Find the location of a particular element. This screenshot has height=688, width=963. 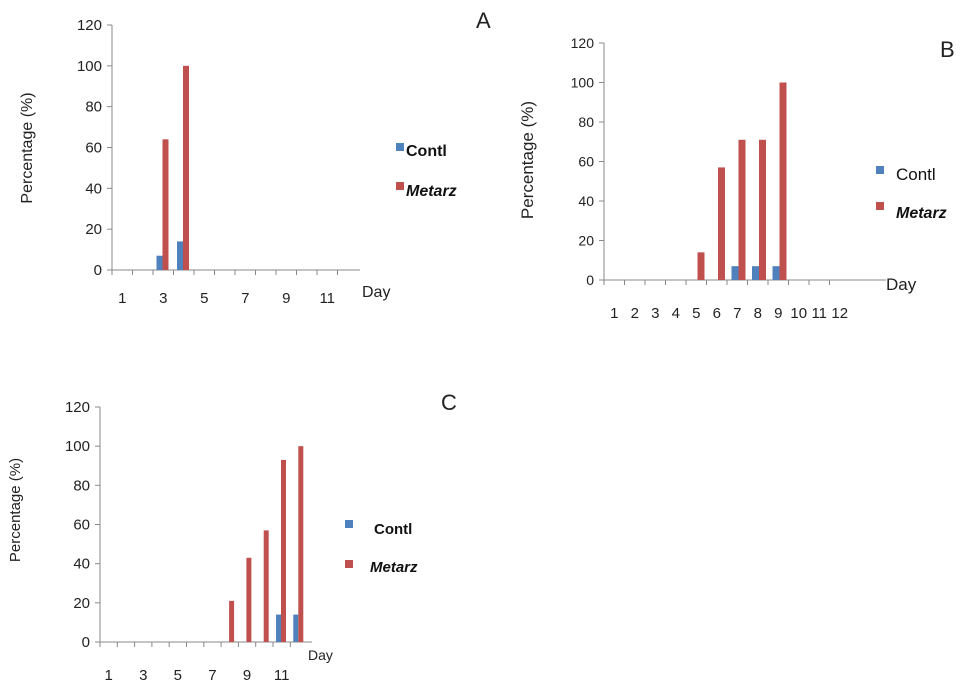

x-tick-label: 10 is located at coordinates (798, 313).